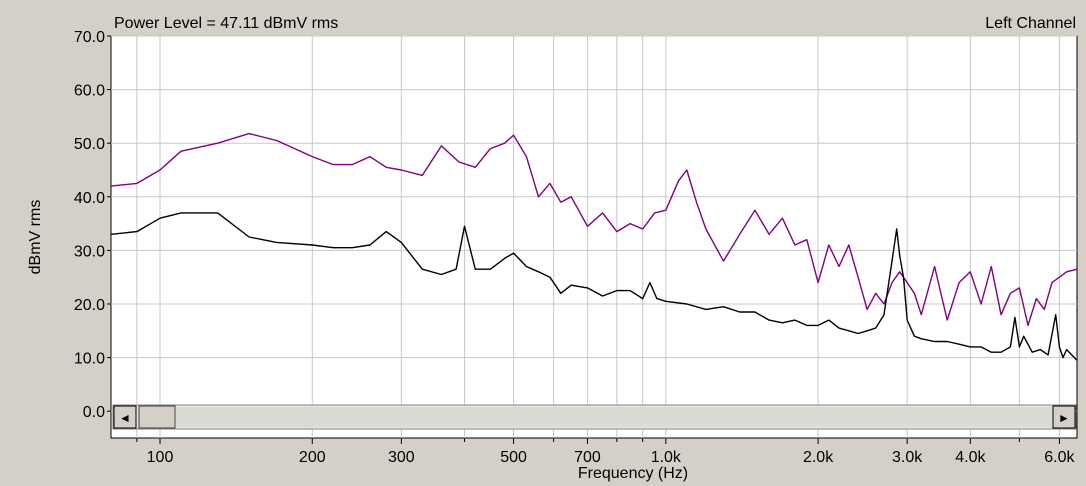  What do you see at coordinates (226, 23) in the screenshot?
I see `power-level-label: Power Level = 47.11 dBmV rms` at bounding box center [226, 23].